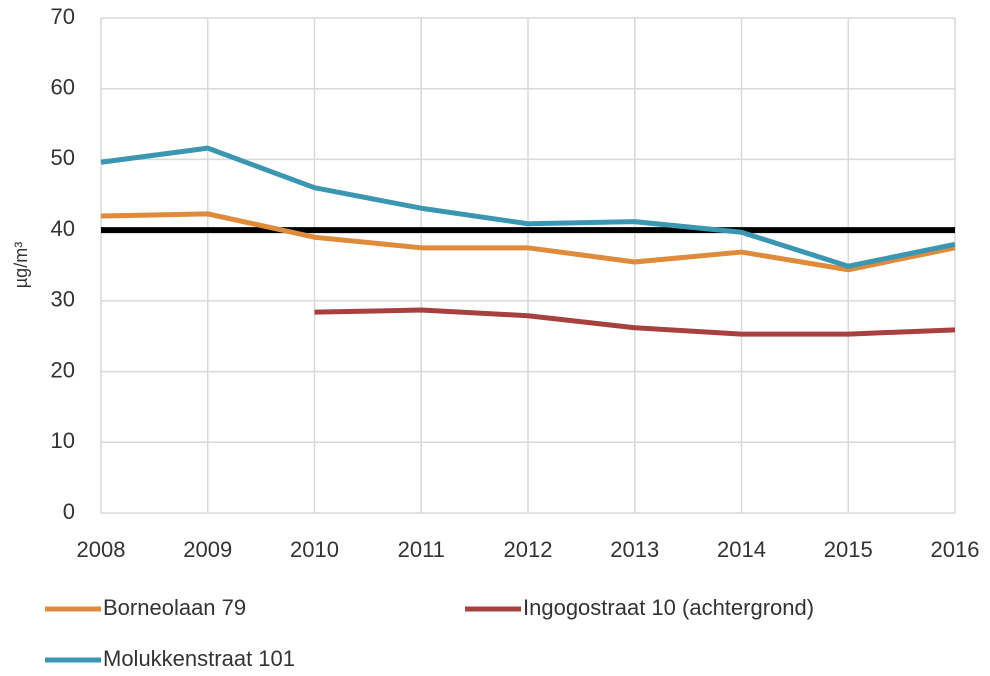  Describe the element at coordinates (741, 549) in the screenshot. I see `x-tick-label: 2014` at that location.